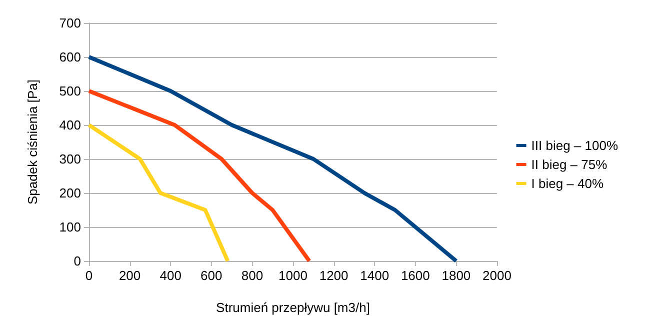 Image resolution: width=651 pixels, height=329 pixels. What do you see at coordinates (70, 193) in the screenshot?
I see `y-tick-label: 200` at bounding box center [70, 193].